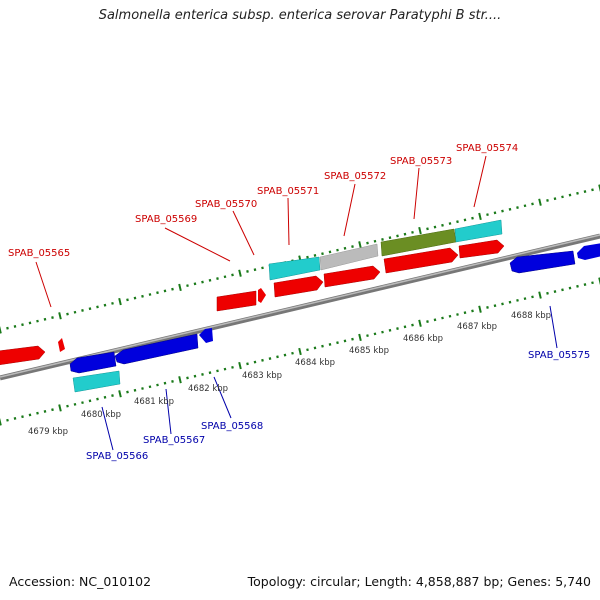 The width and height of the screenshot is (600, 600). Describe the element at coordinates (39, 253) in the screenshot. I see `gene-label-spab-05565: SPAB_05565` at that location.